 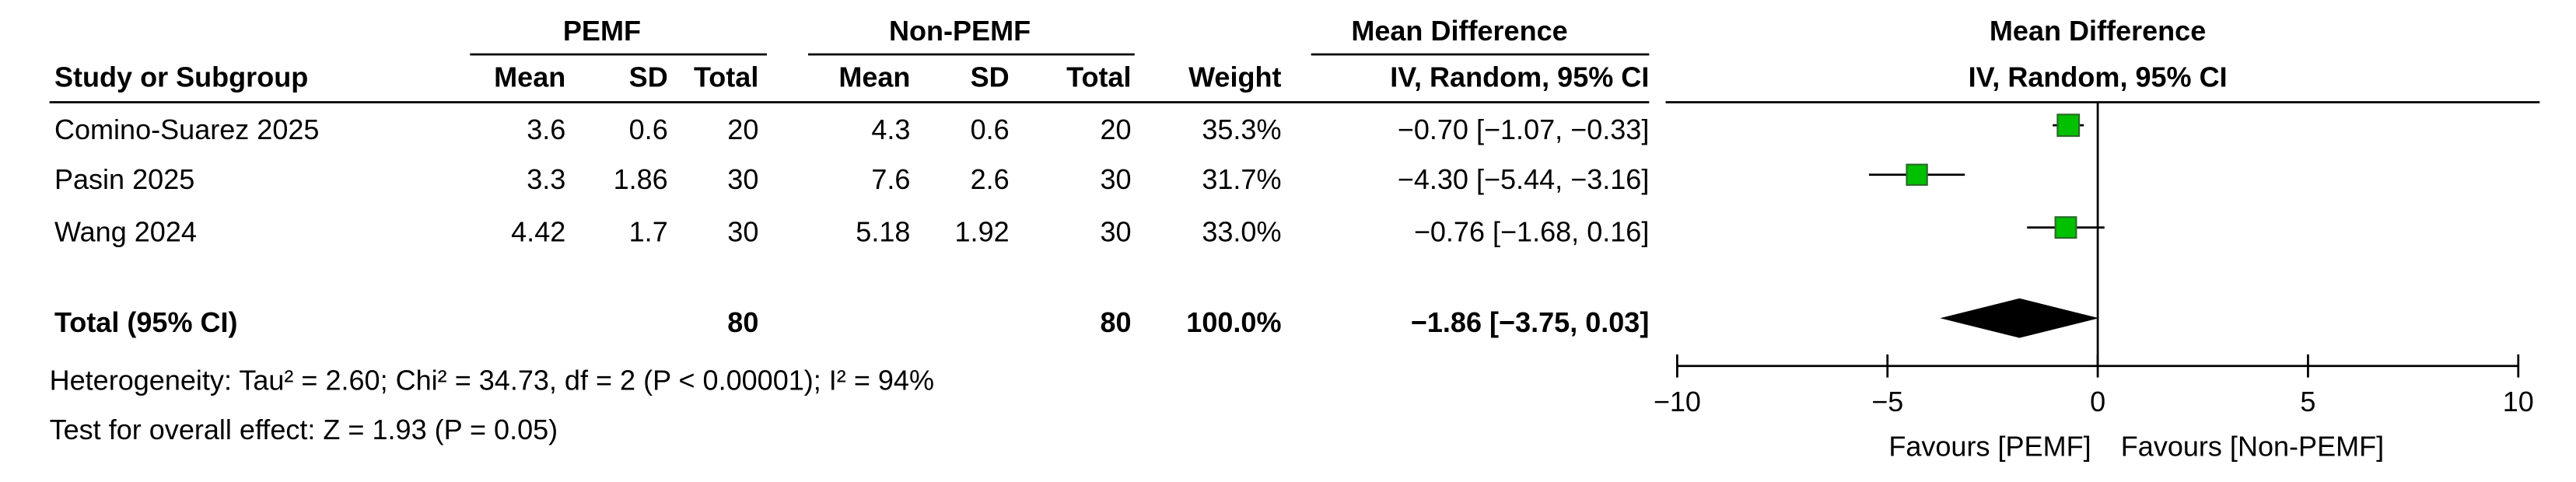 What do you see at coordinates (124, 179) in the screenshot?
I see `study-name: Pasin 2025` at bounding box center [124, 179].